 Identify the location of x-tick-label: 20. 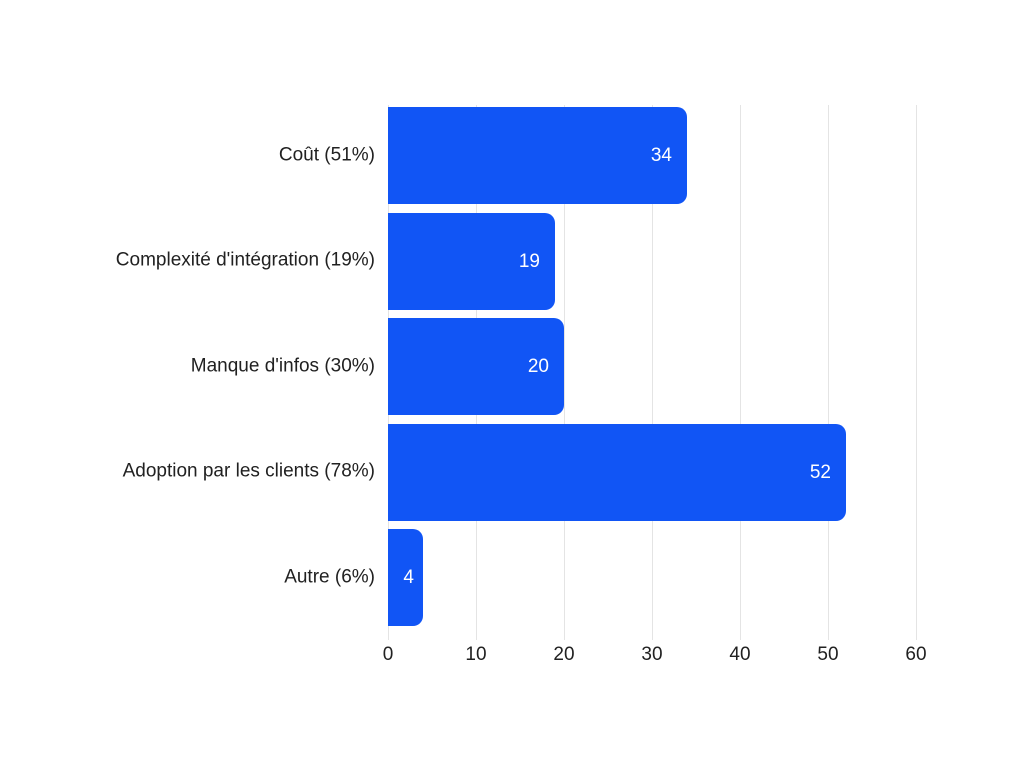
(564, 654).